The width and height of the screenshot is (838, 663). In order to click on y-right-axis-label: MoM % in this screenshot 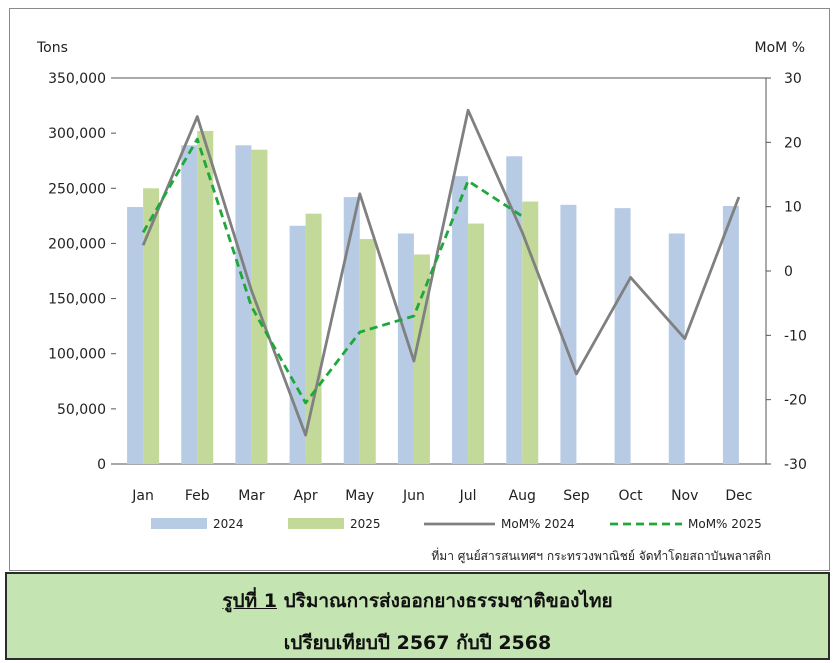, I will do `click(780, 48)`.